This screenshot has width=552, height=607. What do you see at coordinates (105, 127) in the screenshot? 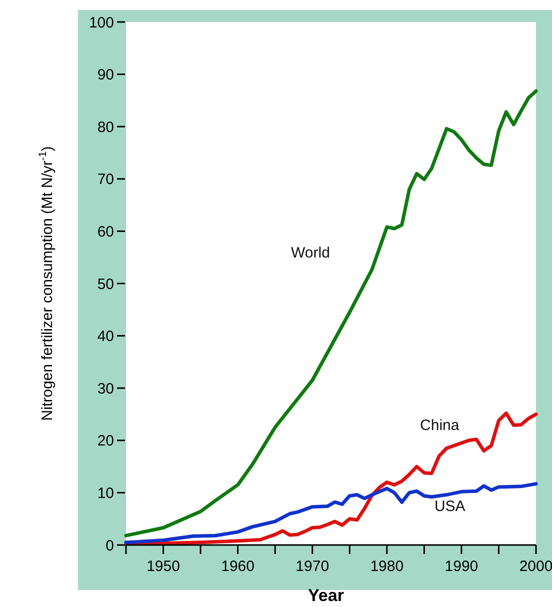
I see `y-tick-label: 80` at bounding box center [105, 127].